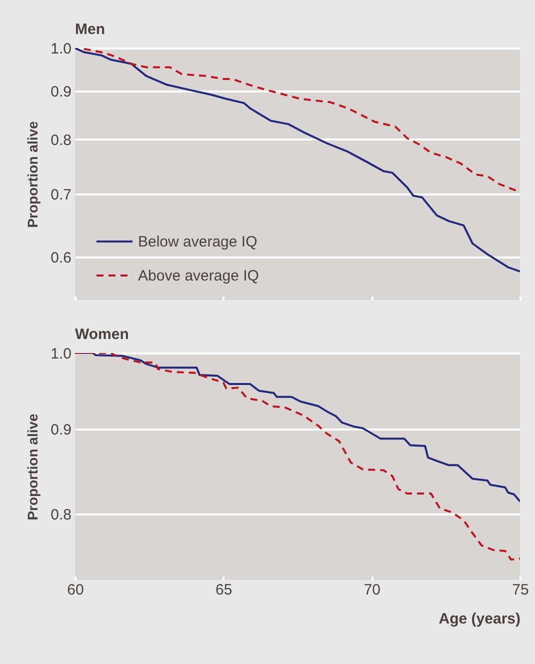  Describe the element at coordinates (198, 242) in the screenshot. I see `legend-label: Below average IQ` at that location.